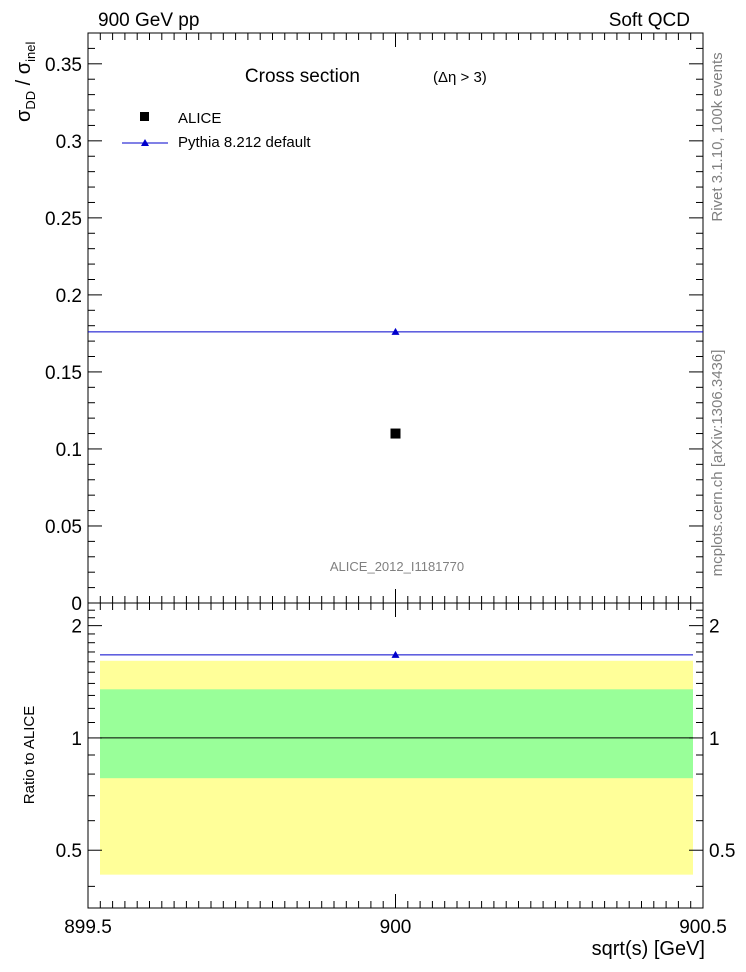  What do you see at coordinates (63, 527) in the screenshot?
I see `y-tick-label: 0.05` at bounding box center [63, 527].